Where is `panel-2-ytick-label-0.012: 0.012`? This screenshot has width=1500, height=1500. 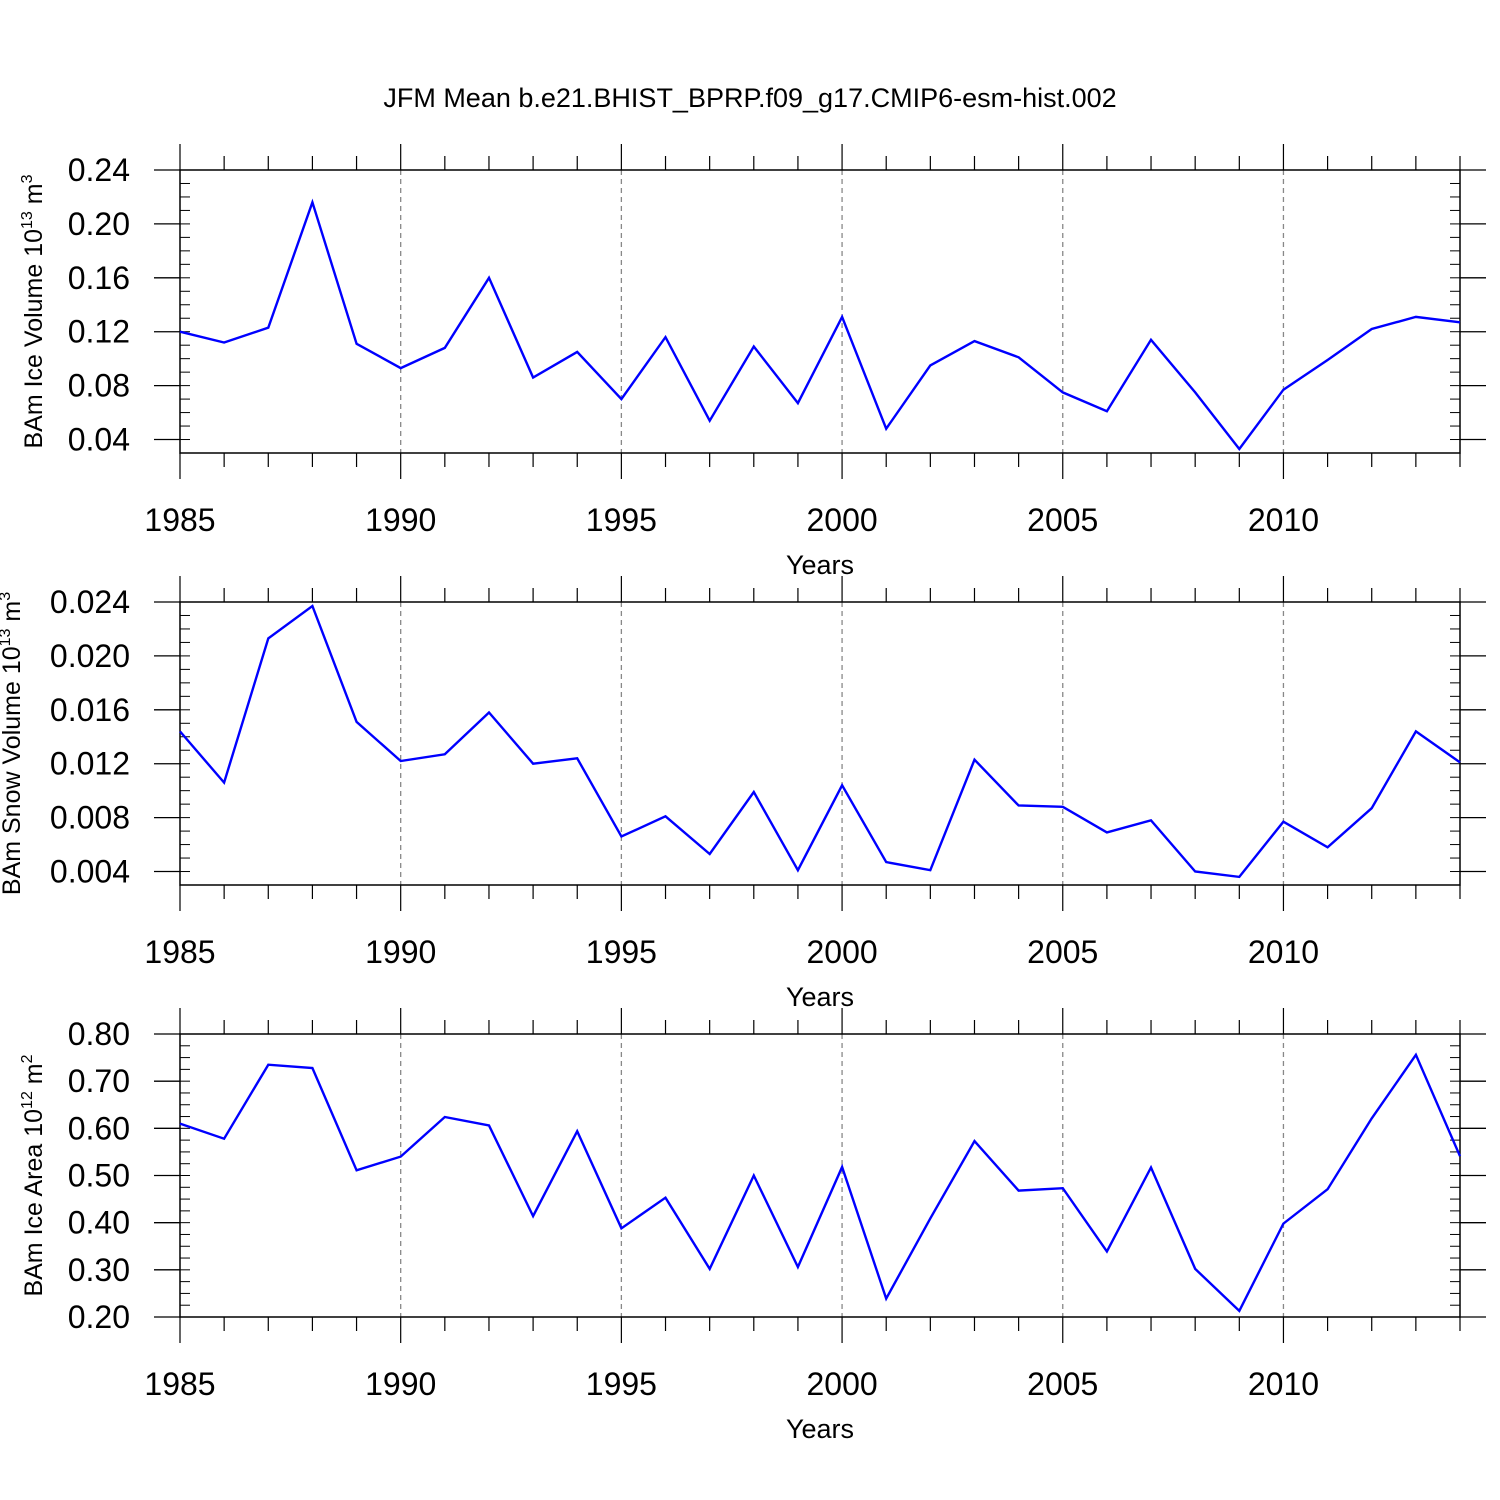 panel-2-ytick-label-0.012: 0.012 is located at coordinates (90, 764).